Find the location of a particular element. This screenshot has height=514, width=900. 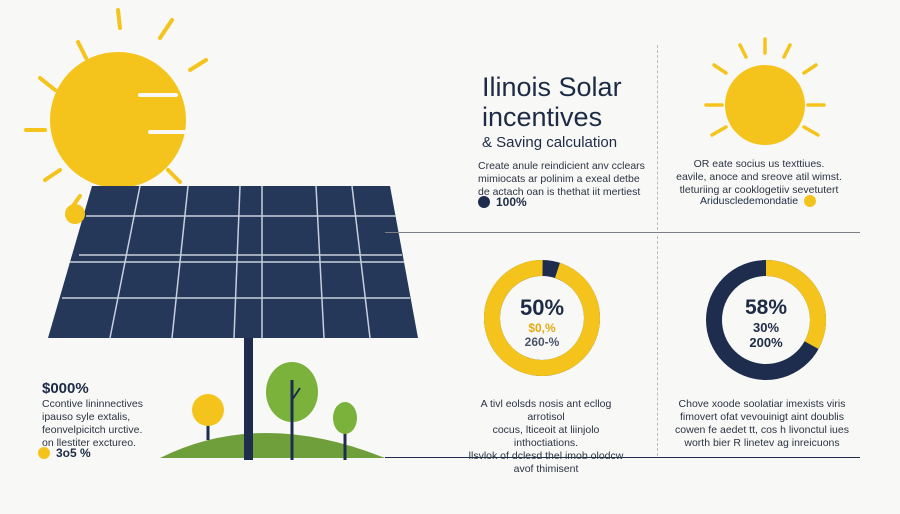

sun-rays-icon is located at coordinates (116, 110).